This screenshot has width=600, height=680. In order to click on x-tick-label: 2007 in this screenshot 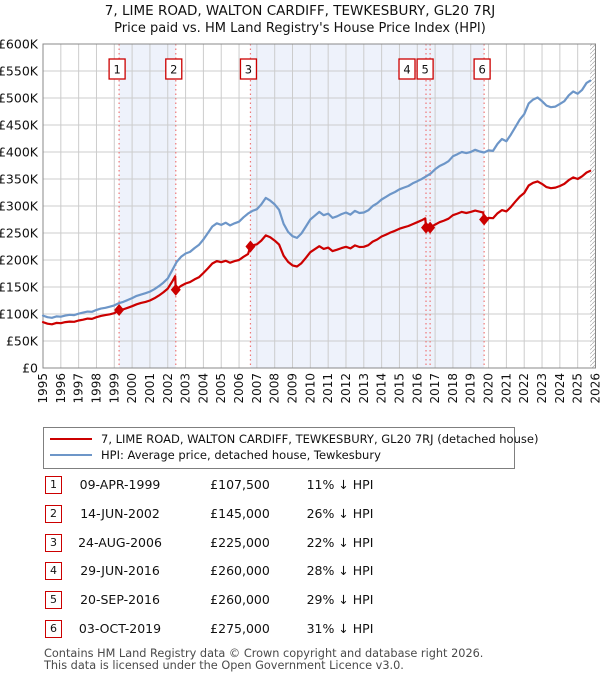, I will do `click(257, 388)`.